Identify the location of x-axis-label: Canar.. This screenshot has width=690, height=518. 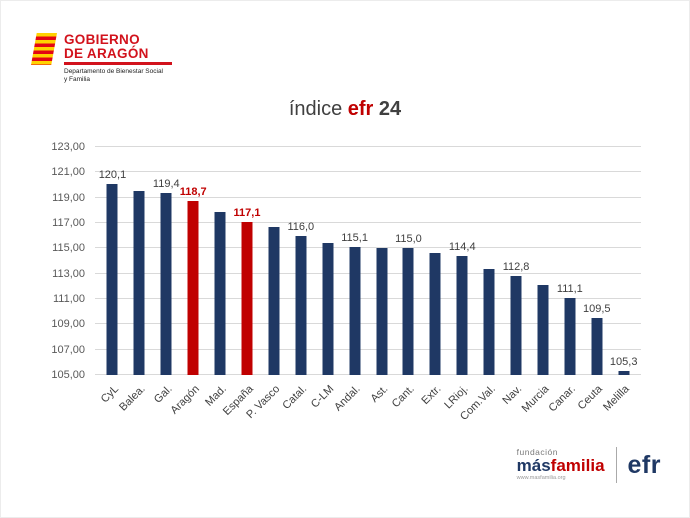
(562, 399).